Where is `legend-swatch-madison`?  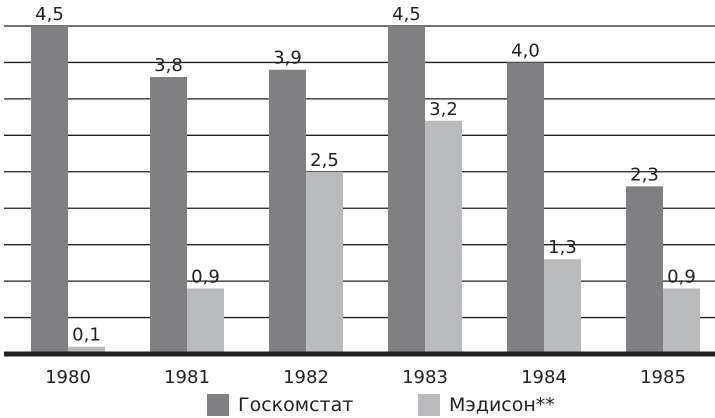 legend-swatch-madison is located at coordinates (429, 405).